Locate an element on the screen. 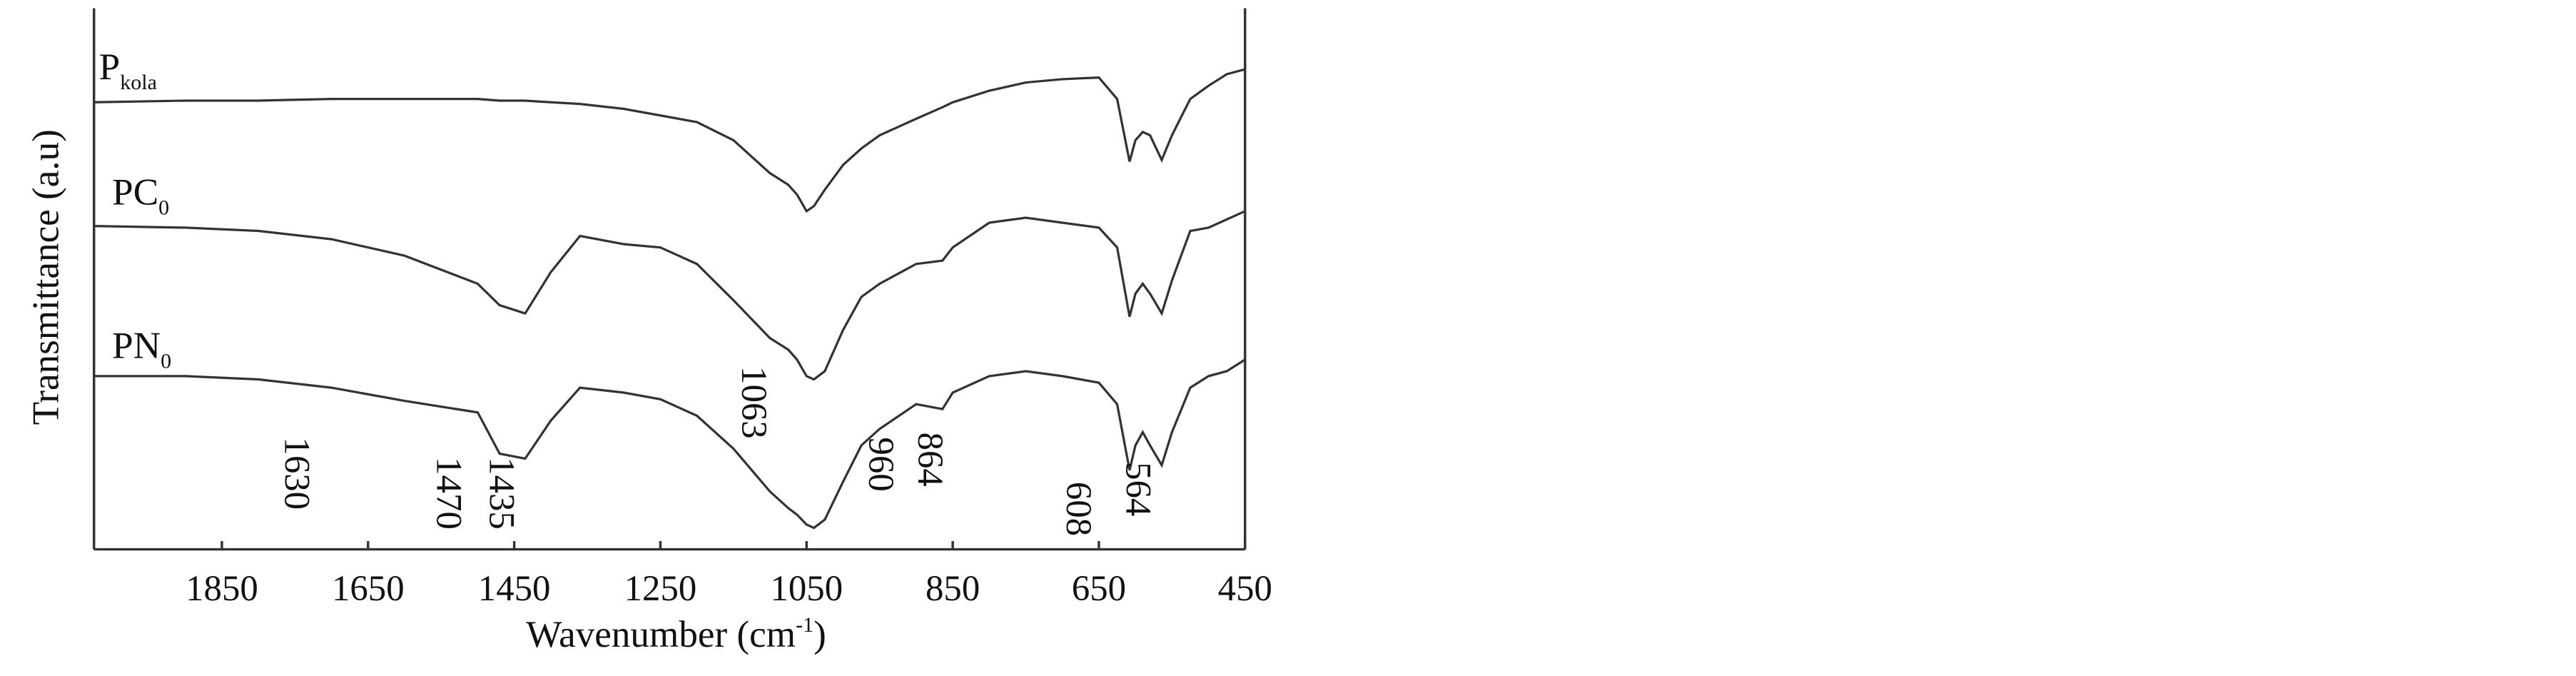 This screenshot has width=2576, height=676. series-label: Pkola is located at coordinates (128, 70).